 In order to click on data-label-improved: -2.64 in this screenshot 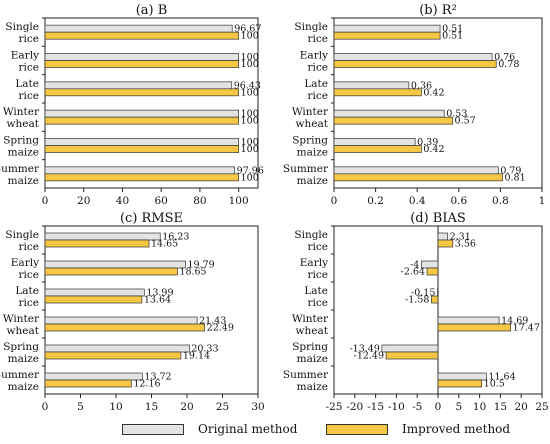, I will do `click(413, 272)`.